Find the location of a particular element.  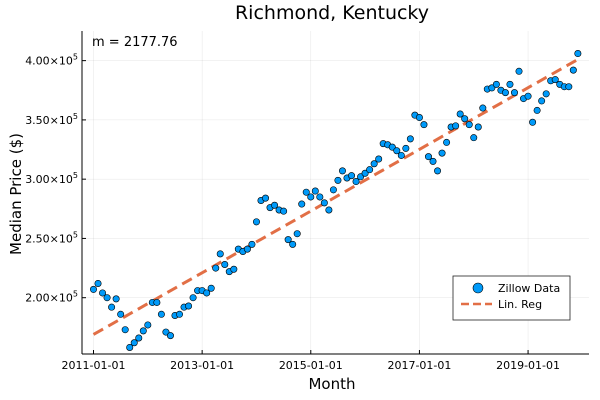

x-tick-label: 2017-01-01 is located at coordinates (419, 365).